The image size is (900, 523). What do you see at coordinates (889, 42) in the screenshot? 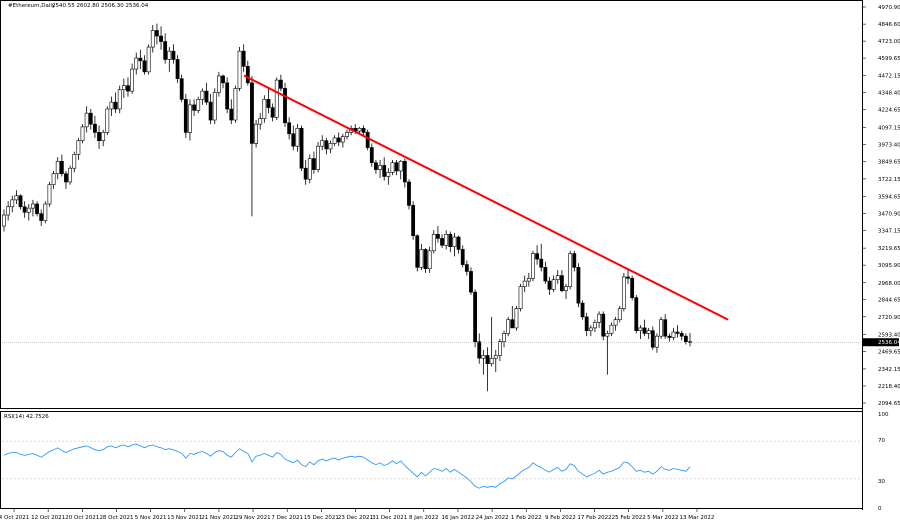
I see `price-tick-label: 4723.00` at bounding box center [889, 42].